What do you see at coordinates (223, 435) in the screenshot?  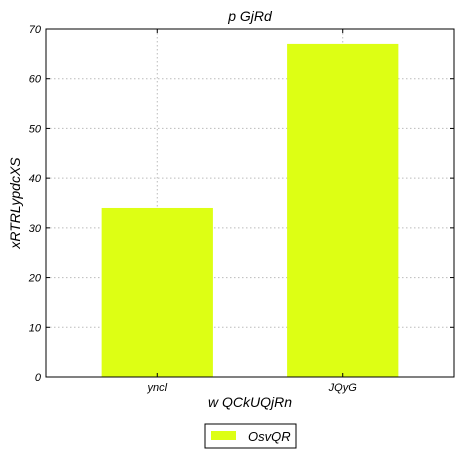 I see `legend-swatch` at bounding box center [223, 435].